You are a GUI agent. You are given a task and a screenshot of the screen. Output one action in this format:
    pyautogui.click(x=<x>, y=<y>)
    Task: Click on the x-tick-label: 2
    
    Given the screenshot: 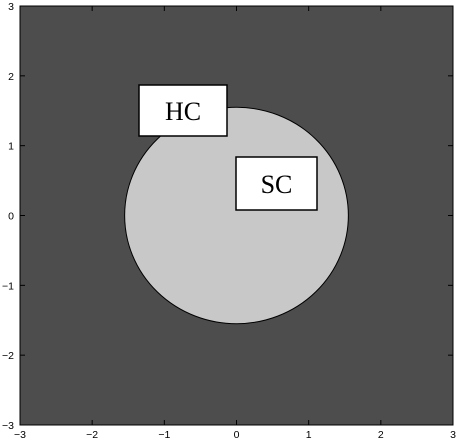 What is the action you would take?
    pyautogui.click(x=381, y=435)
    